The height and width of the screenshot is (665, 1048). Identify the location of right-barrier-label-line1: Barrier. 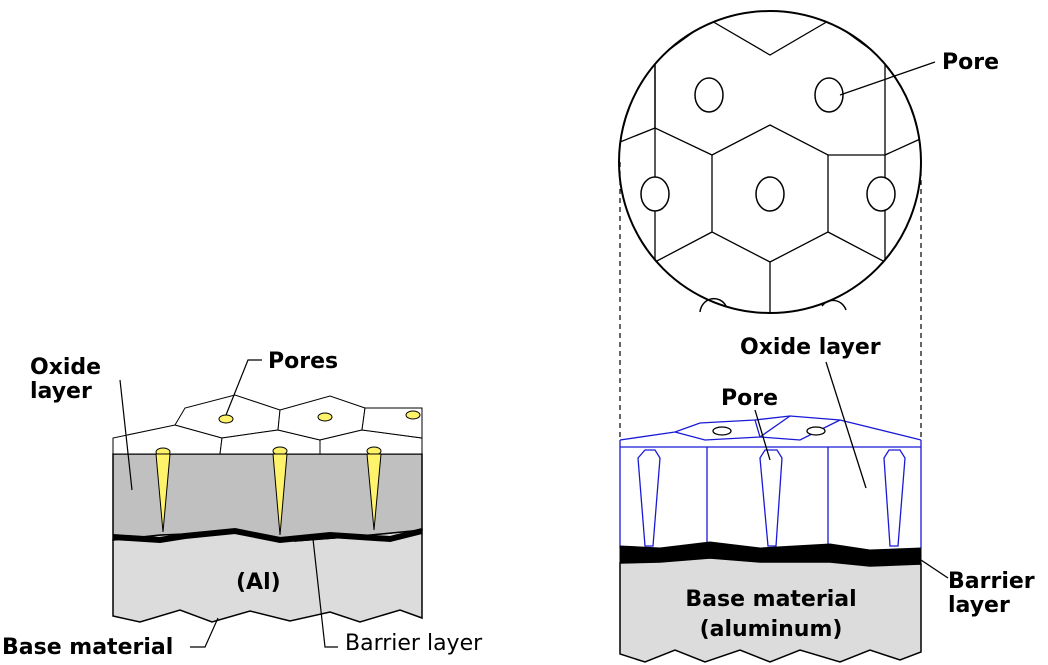
(991, 581).